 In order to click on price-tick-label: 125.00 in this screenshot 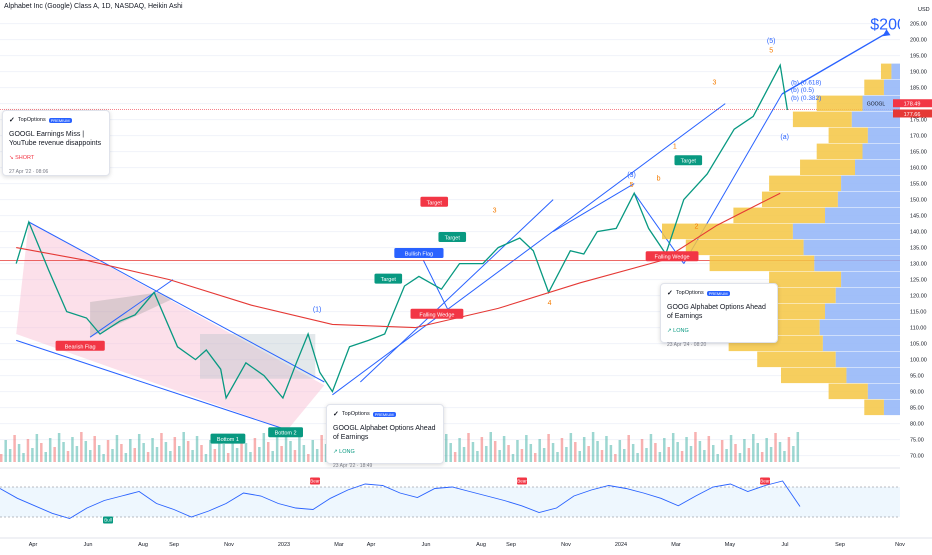, I will do `click(918, 281)`.